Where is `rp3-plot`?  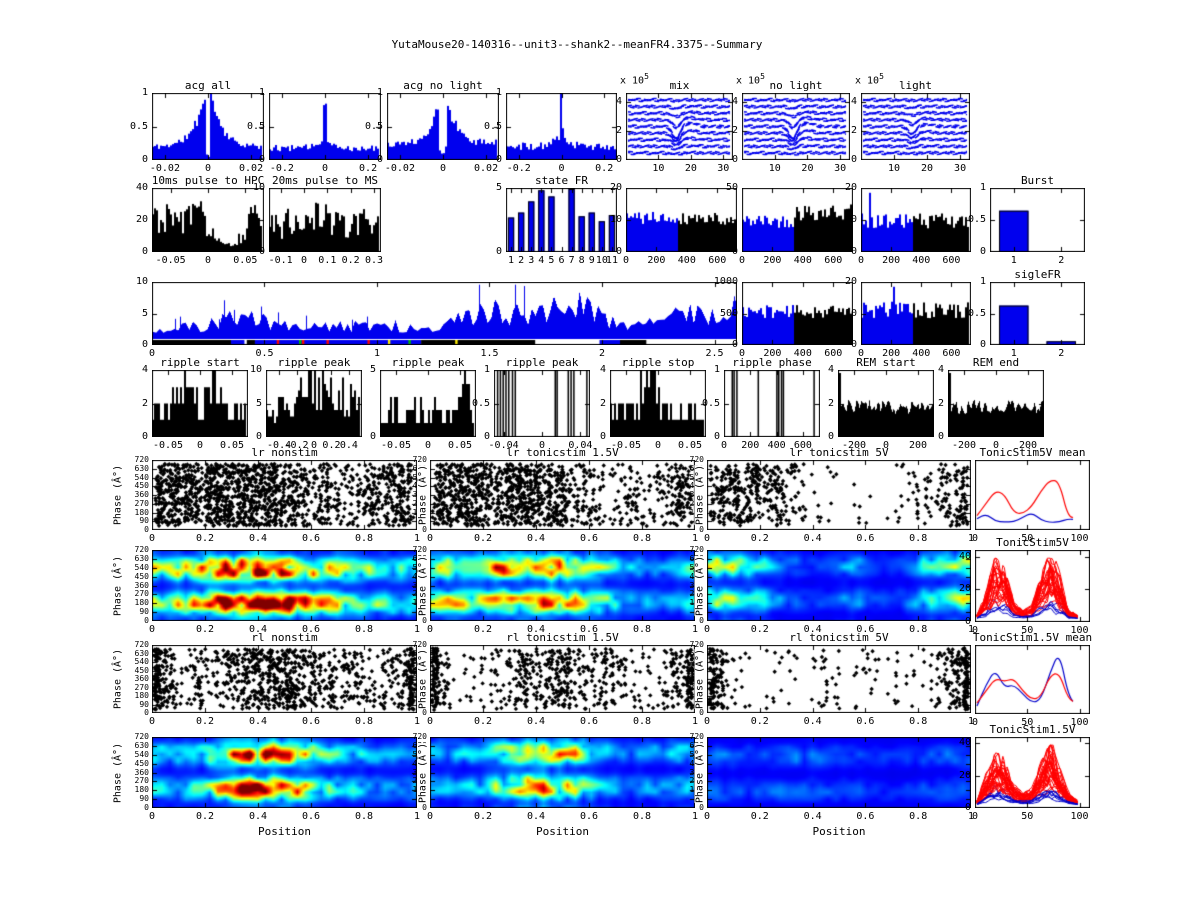 rp3-plot is located at coordinates (542, 403).